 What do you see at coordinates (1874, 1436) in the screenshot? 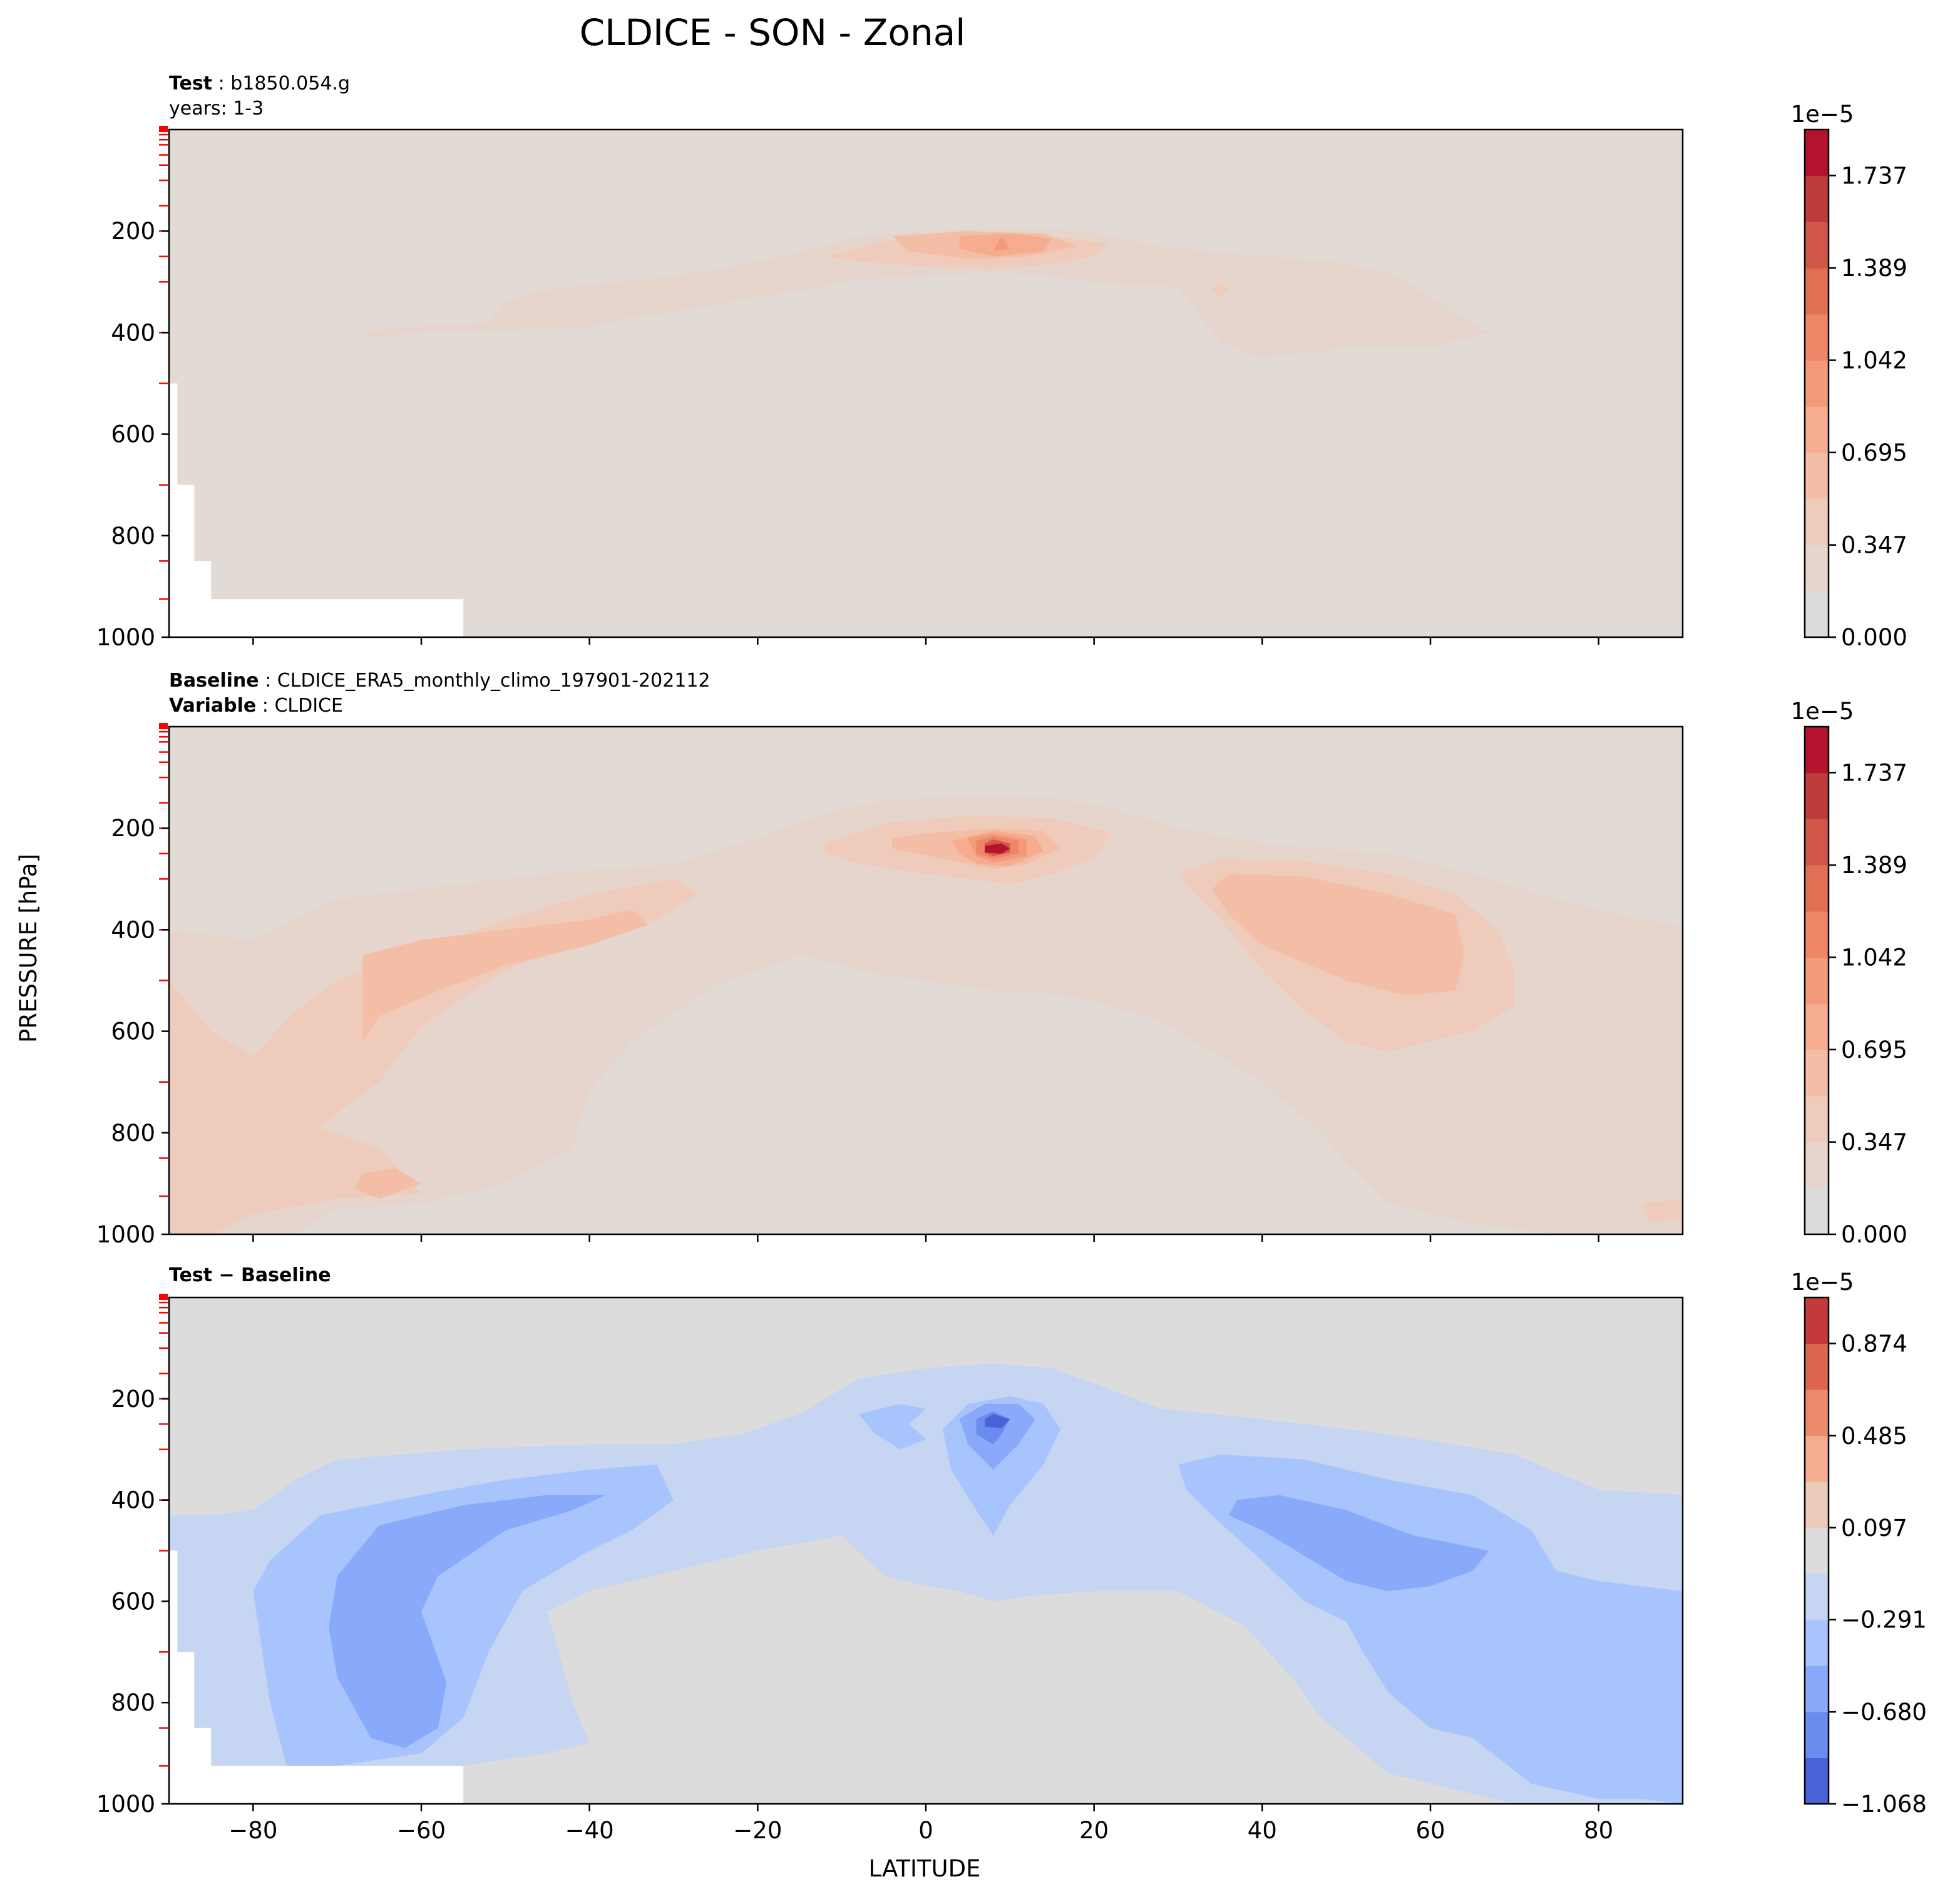
I see `colorbar-tick-label: 0.485` at bounding box center [1874, 1436].